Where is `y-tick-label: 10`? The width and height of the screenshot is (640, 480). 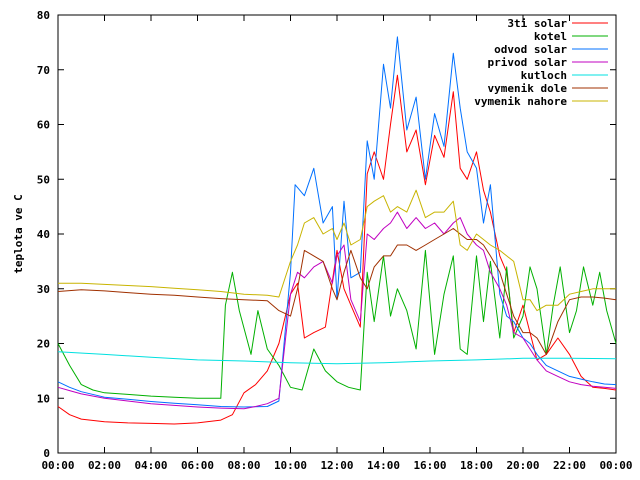 y-tick-label: 10 is located at coordinates (43, 398).